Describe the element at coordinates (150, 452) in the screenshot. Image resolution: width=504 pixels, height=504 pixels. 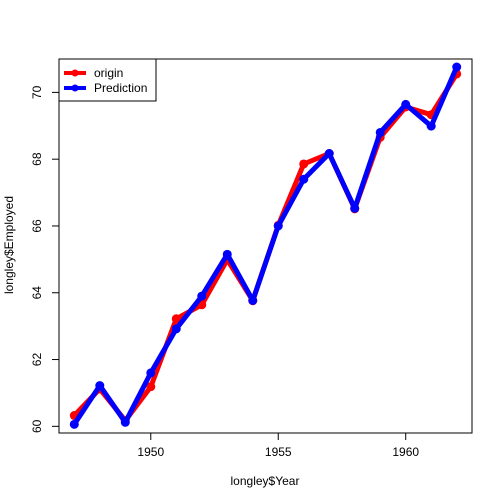
I see `x-tick-label: 1950` at that location.